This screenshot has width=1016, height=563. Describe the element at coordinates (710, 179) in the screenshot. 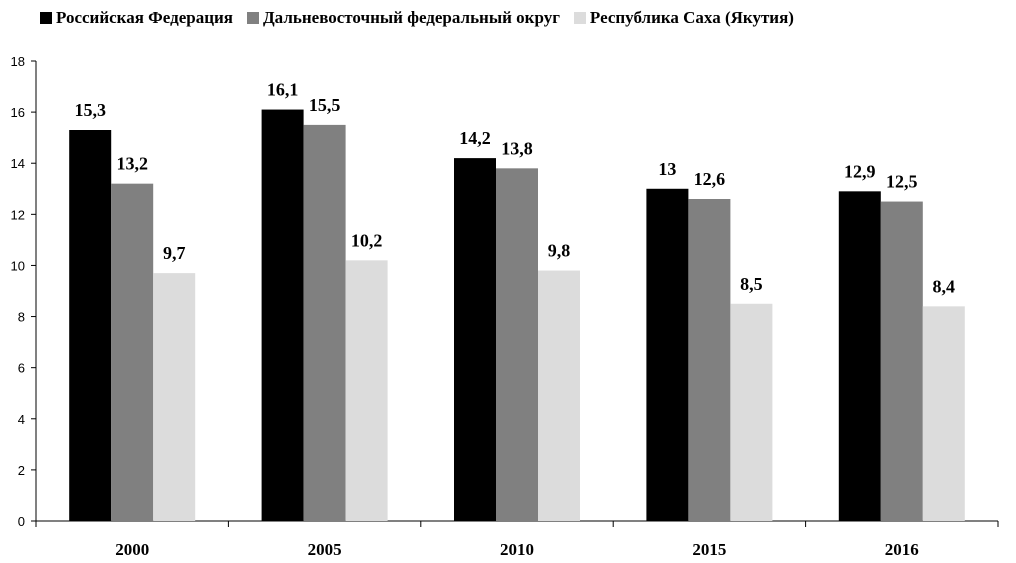

I see `data-label: 12,6` at that location.